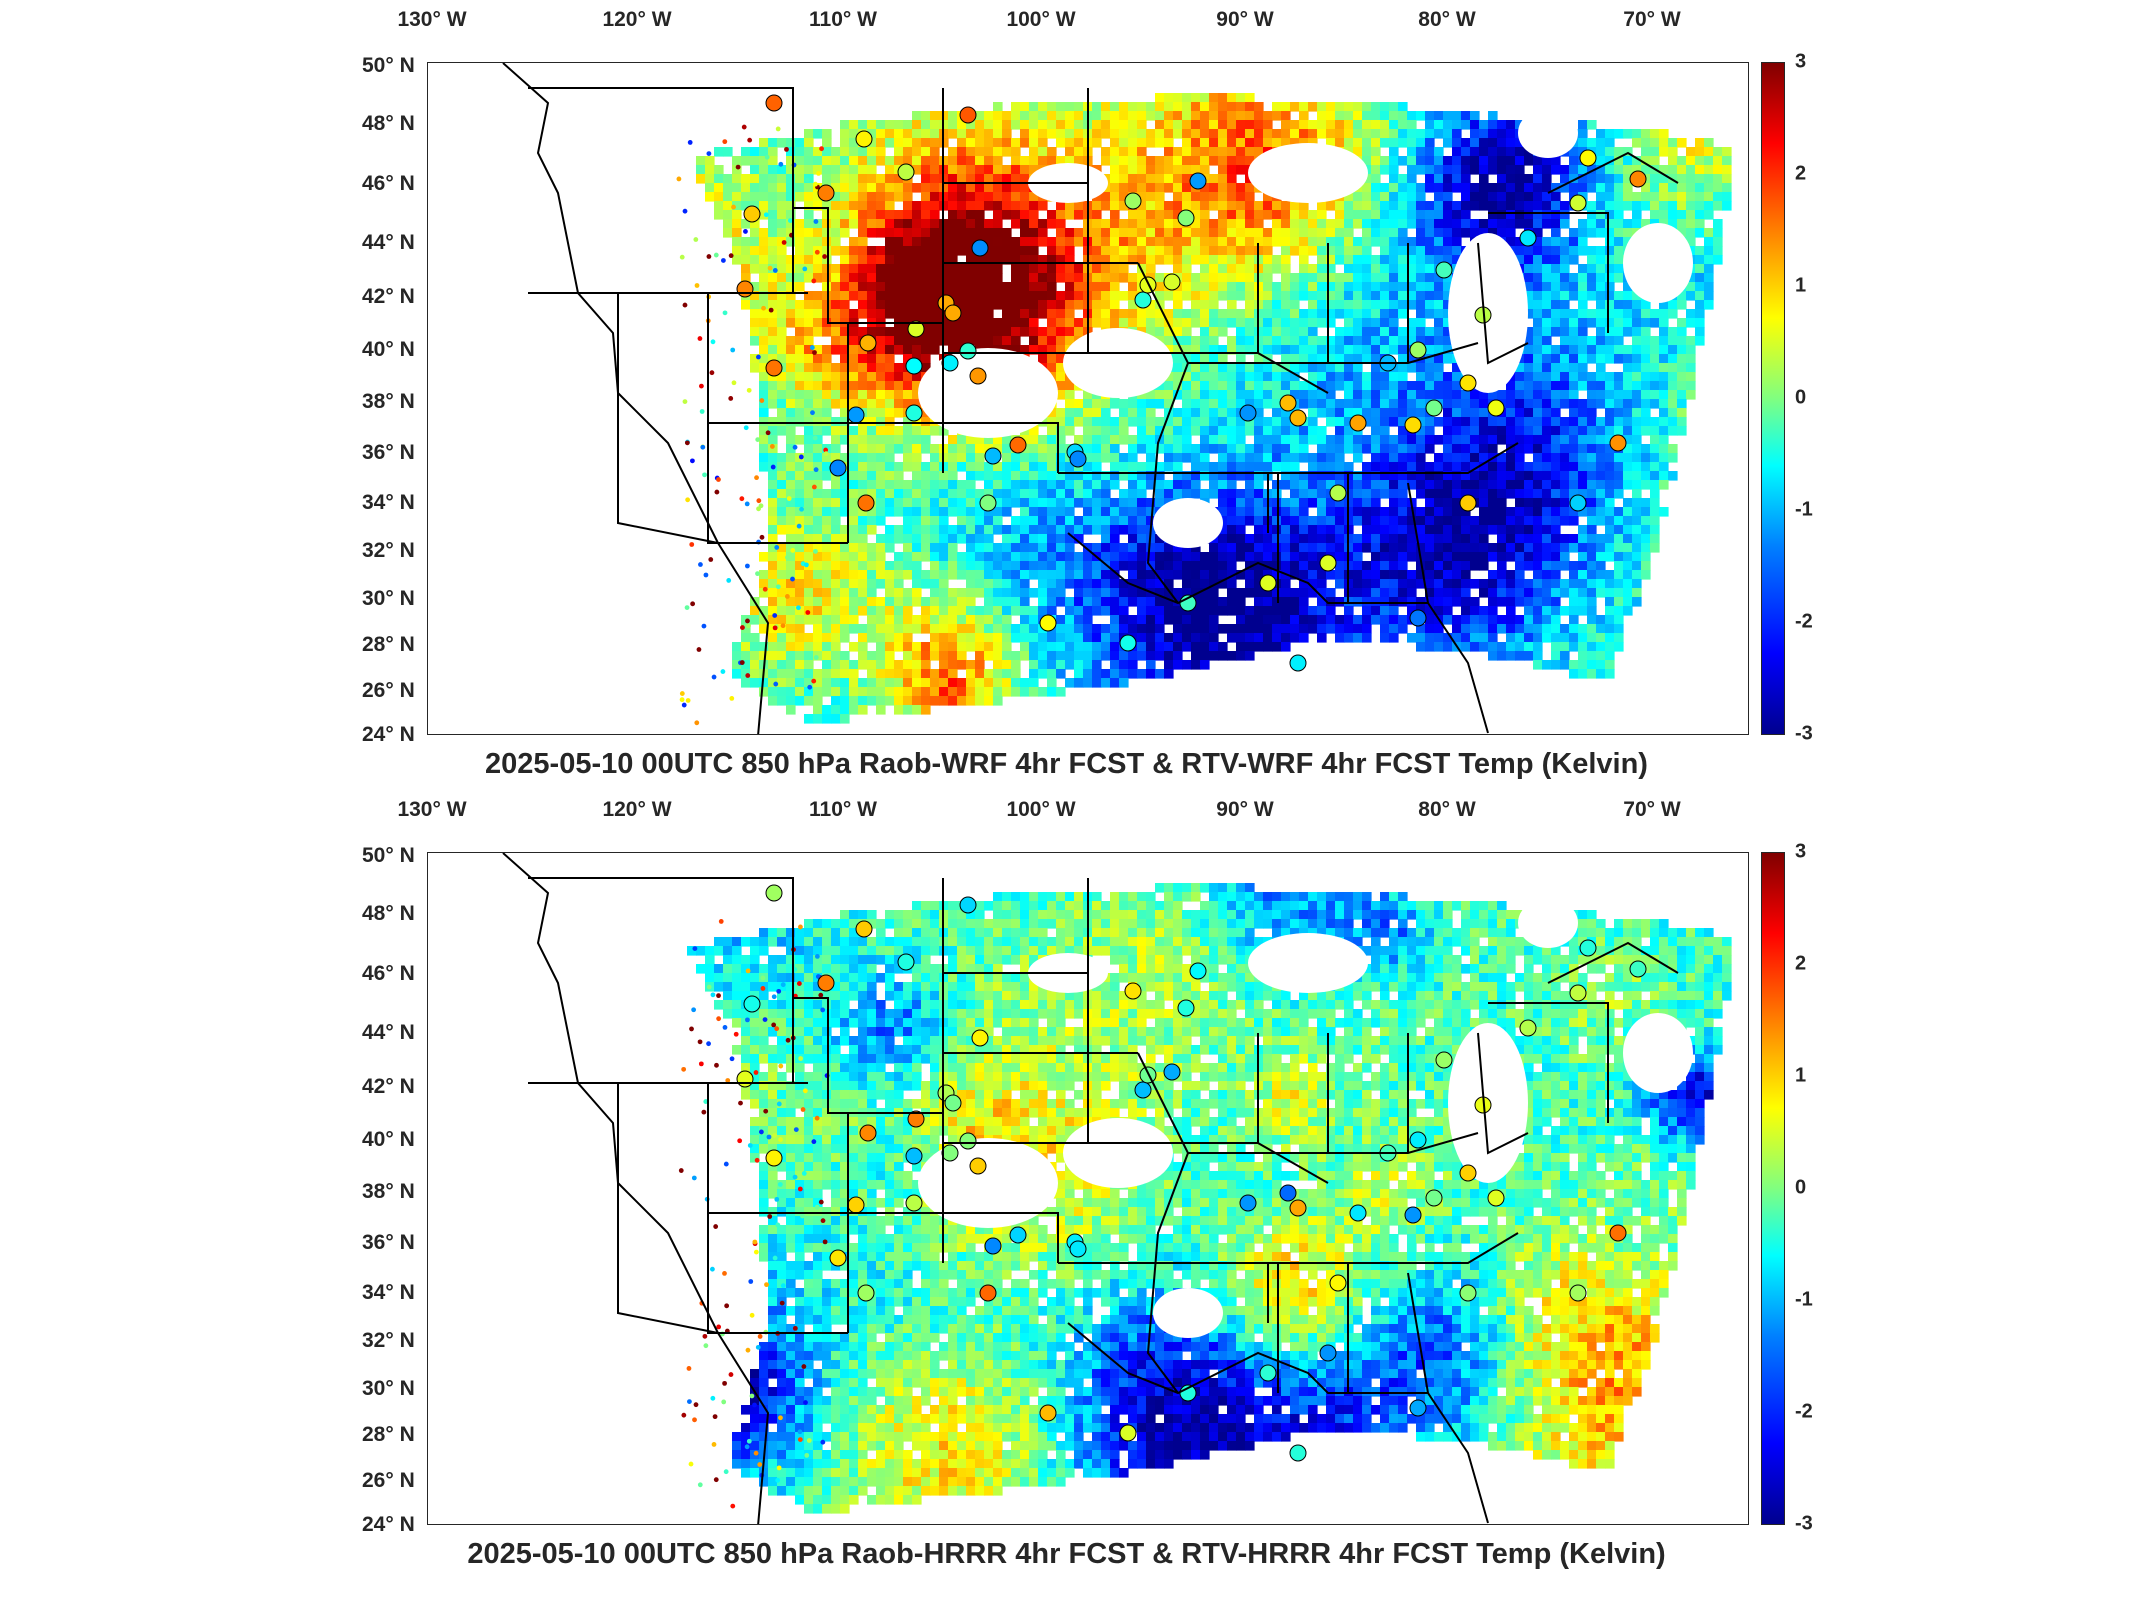 This screenshot has height=1600, width=2133. What do you see at coordinates (388, 452) in the screenshot?
I see `lat-label: 36° N` at bounding box center [388, 452].